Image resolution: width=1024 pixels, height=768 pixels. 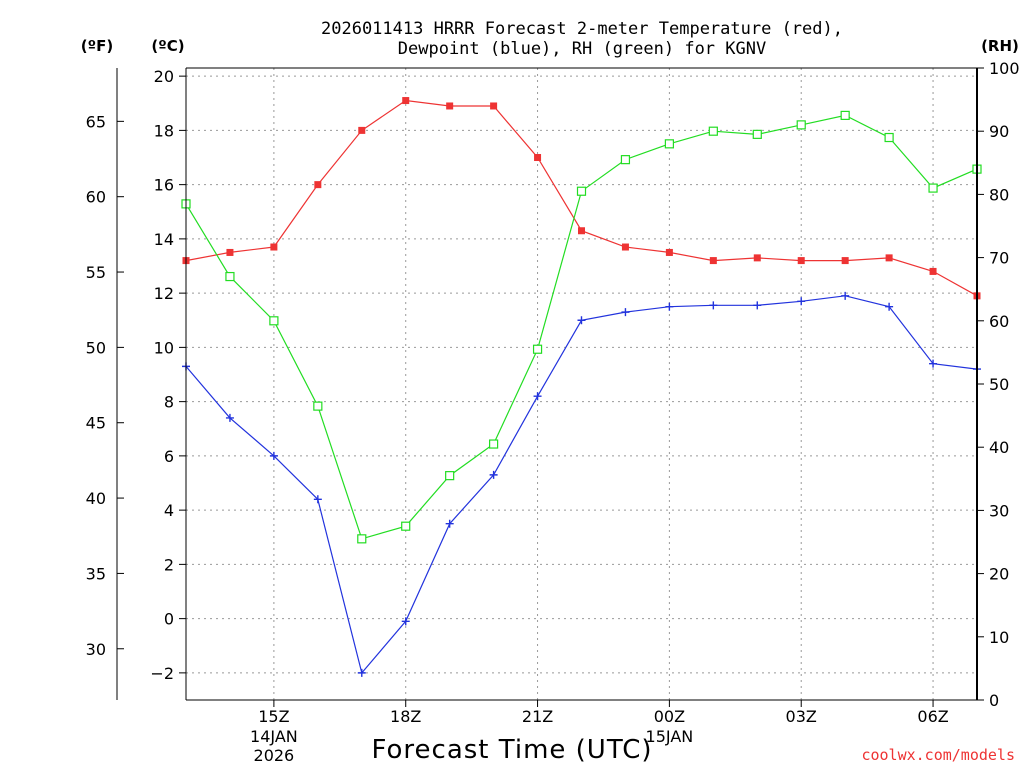 I want to click on celsius-tick-label: 16, so click(x=164, y=185).